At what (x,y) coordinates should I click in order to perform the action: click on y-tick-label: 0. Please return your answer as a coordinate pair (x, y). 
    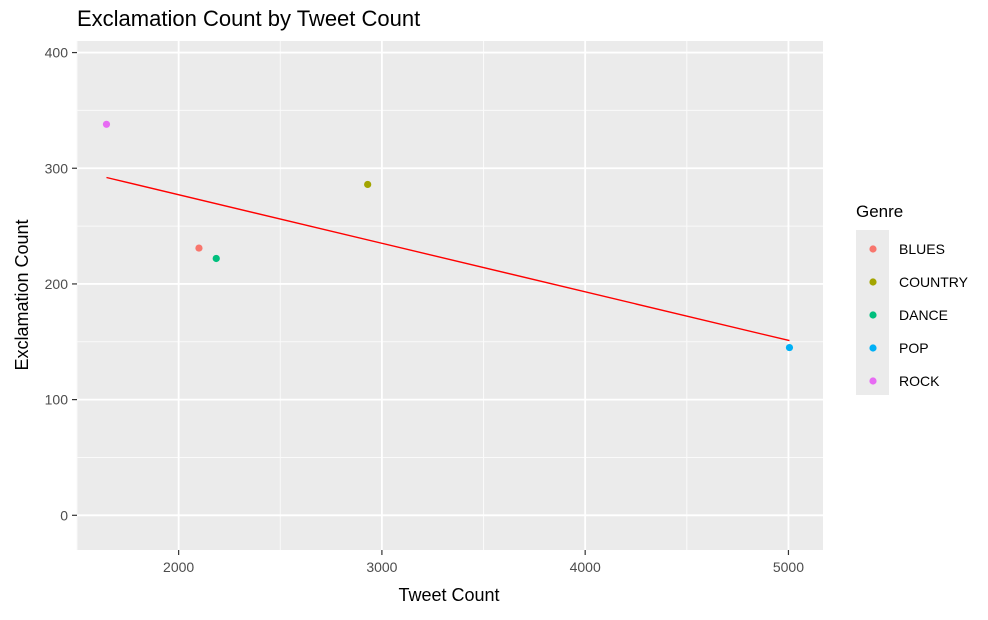
    Looking at the image, I should click on (64, 515).